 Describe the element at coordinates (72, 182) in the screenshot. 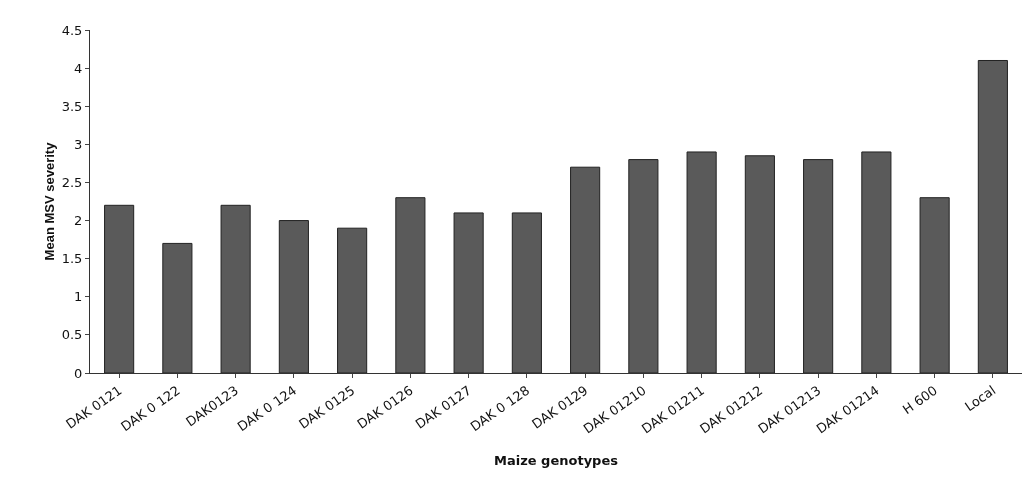

I see `y-tick-label: 2.5` at that location.